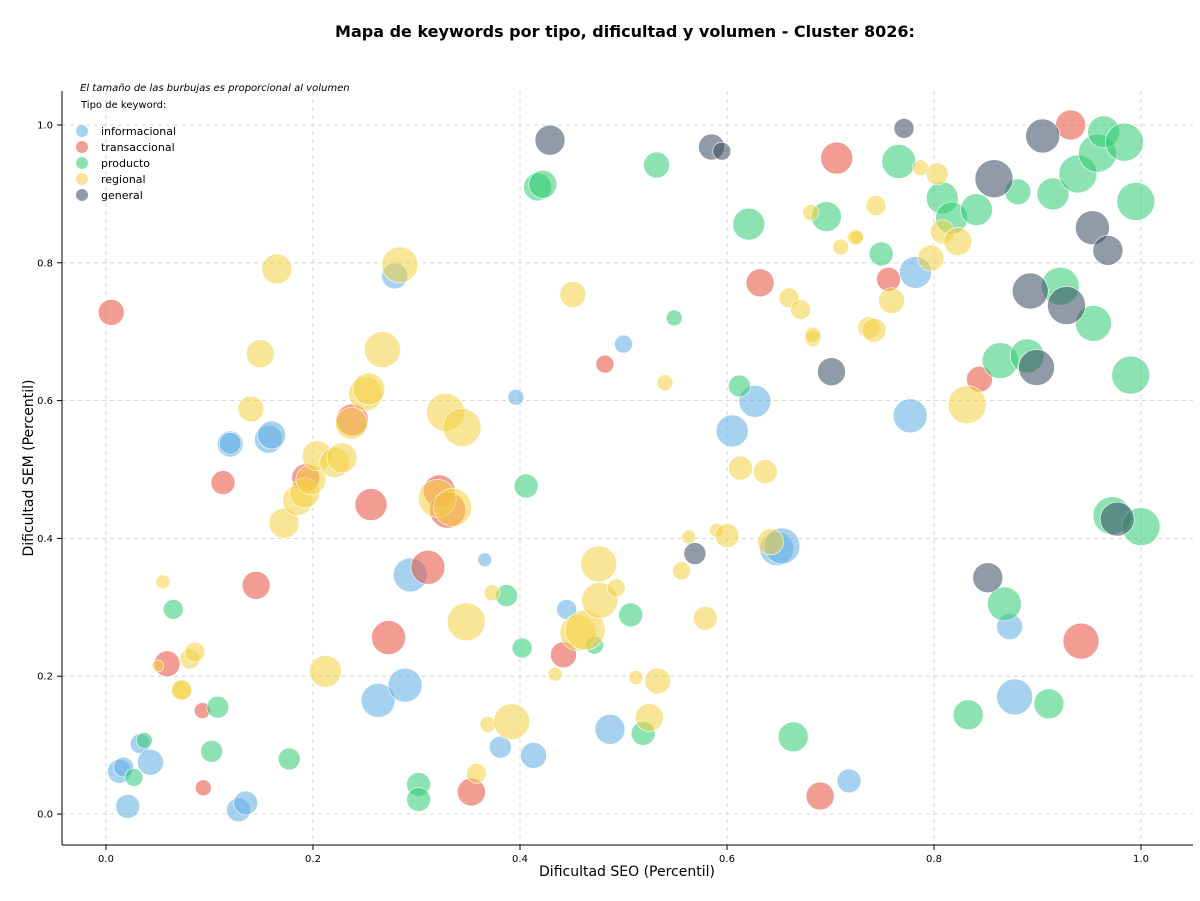 The height and width of the screenshot is (901, 1200). I want to click on y-tick-label: 1.0, so click(45, 126).